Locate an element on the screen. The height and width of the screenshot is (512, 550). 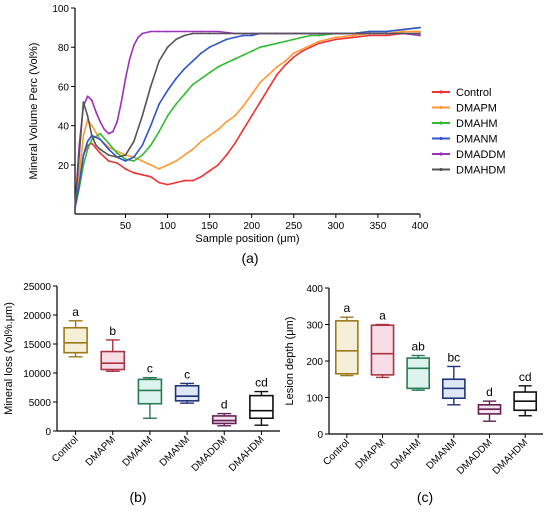
box-dmaddm is located at coordinates (224, 420).